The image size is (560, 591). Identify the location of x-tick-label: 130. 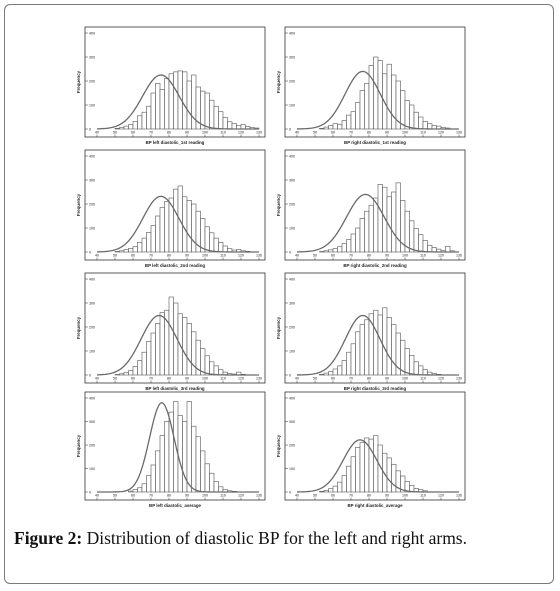
(259, 496).